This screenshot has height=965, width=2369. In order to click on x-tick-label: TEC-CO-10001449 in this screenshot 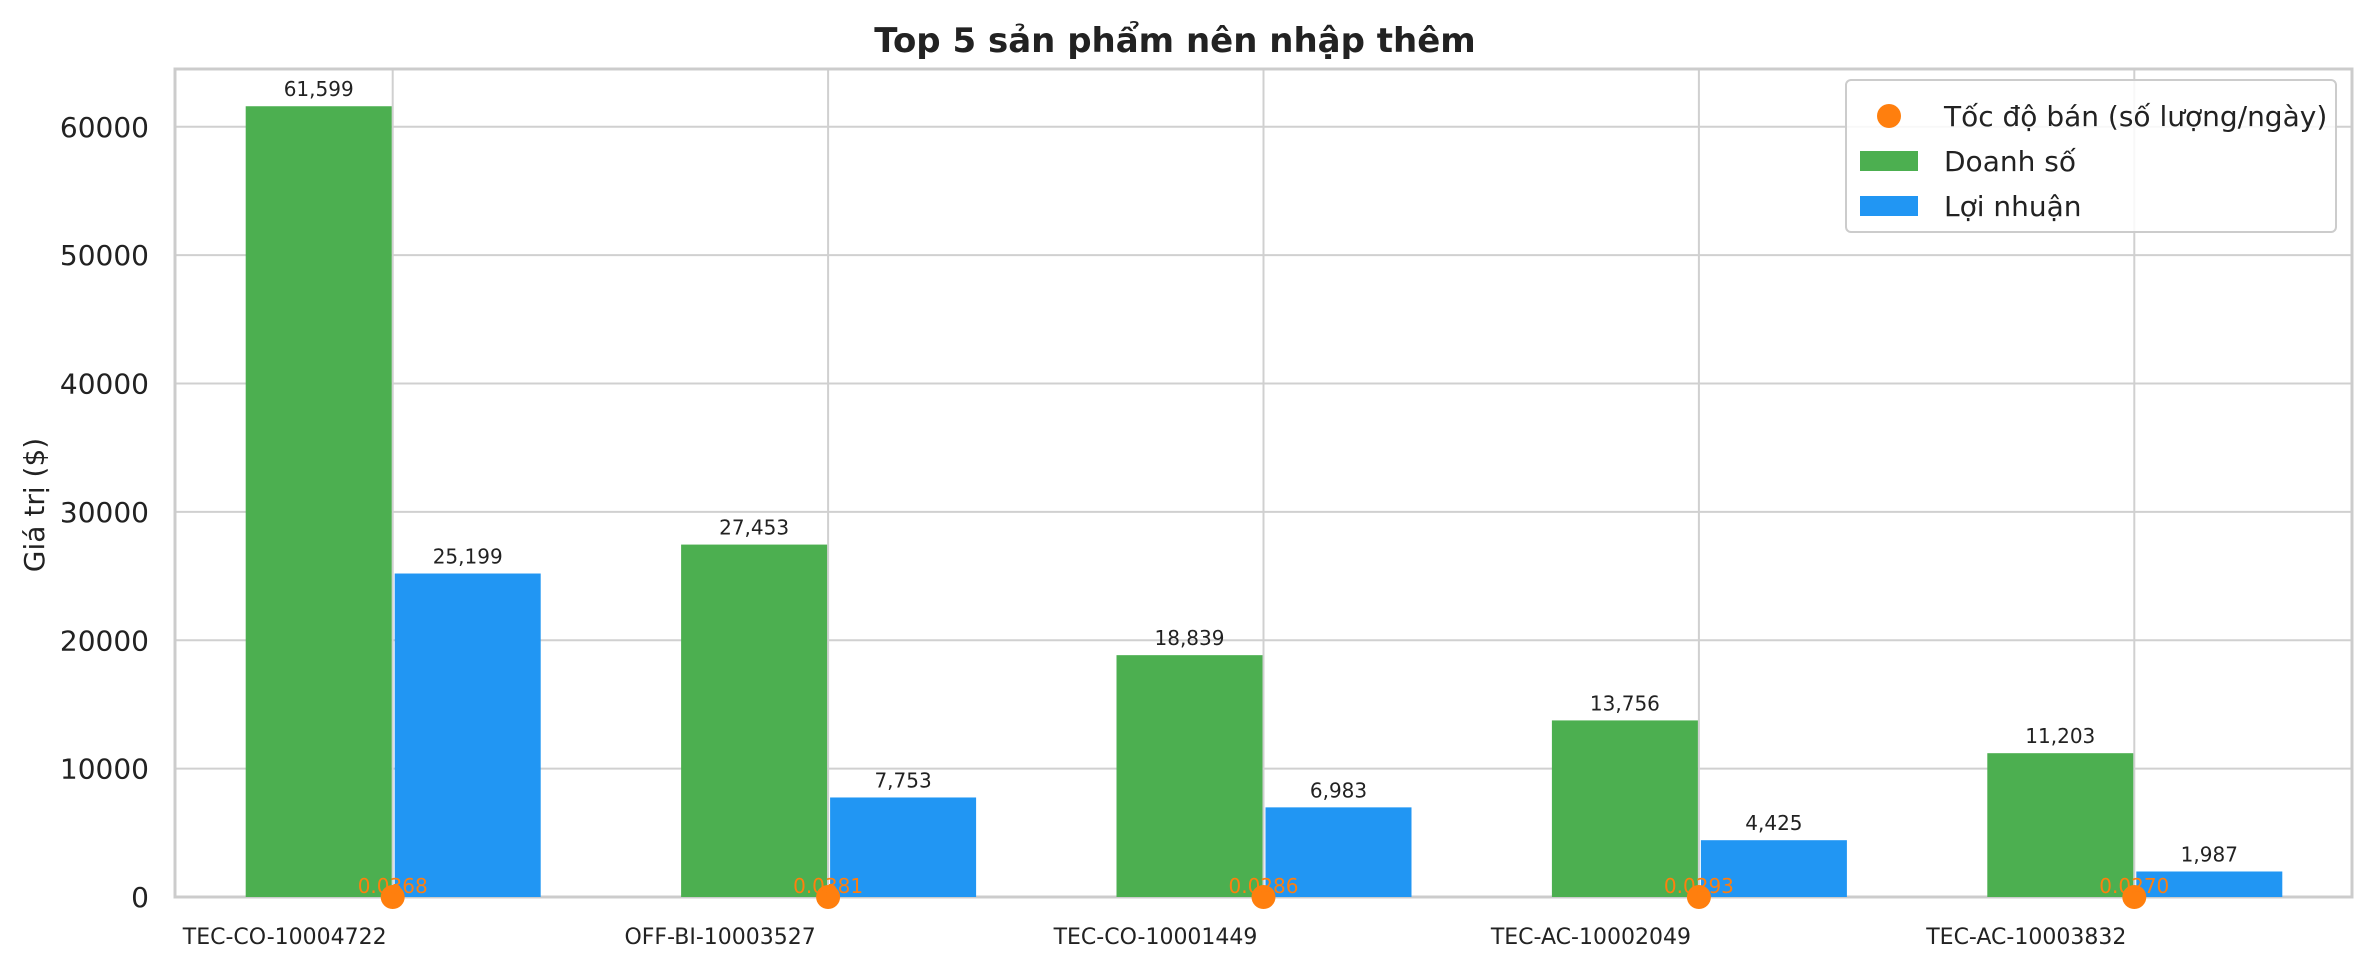, I will do `click(1155, 937)`.